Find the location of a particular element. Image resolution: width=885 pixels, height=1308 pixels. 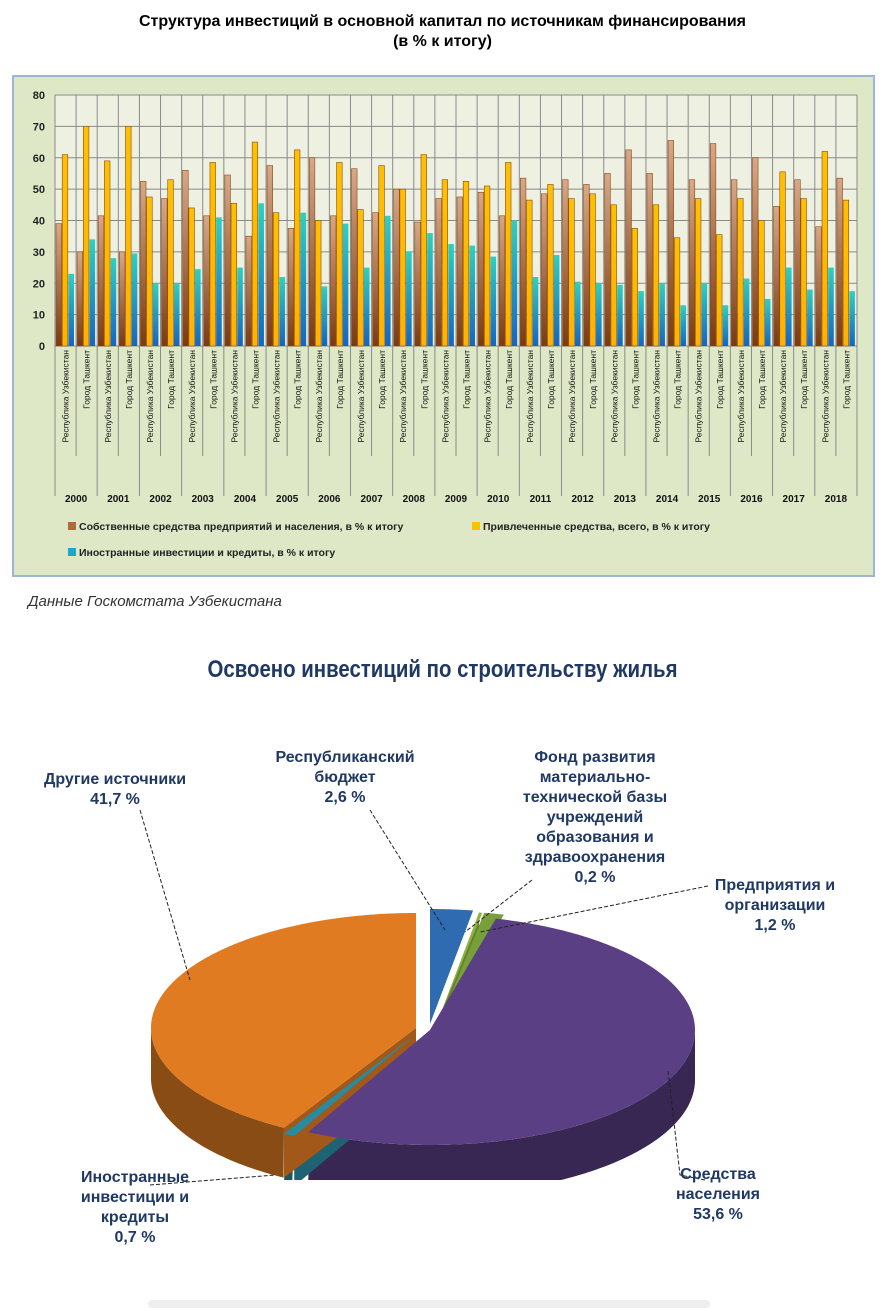

y-tick-label: 60 is located at coordinates (39, 159).